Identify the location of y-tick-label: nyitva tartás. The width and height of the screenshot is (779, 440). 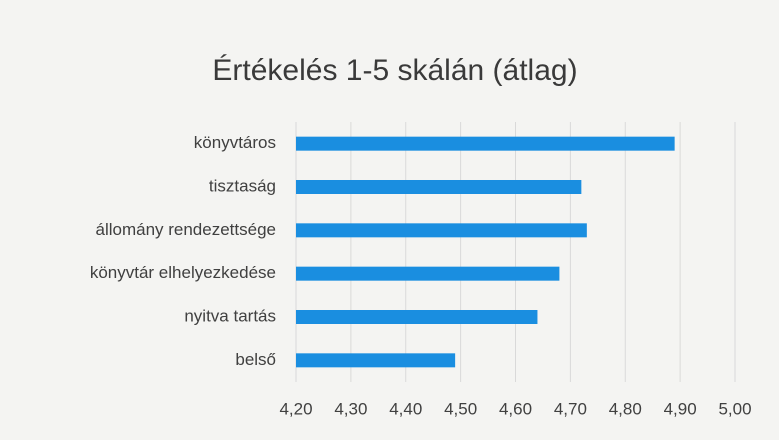
(230, 315).